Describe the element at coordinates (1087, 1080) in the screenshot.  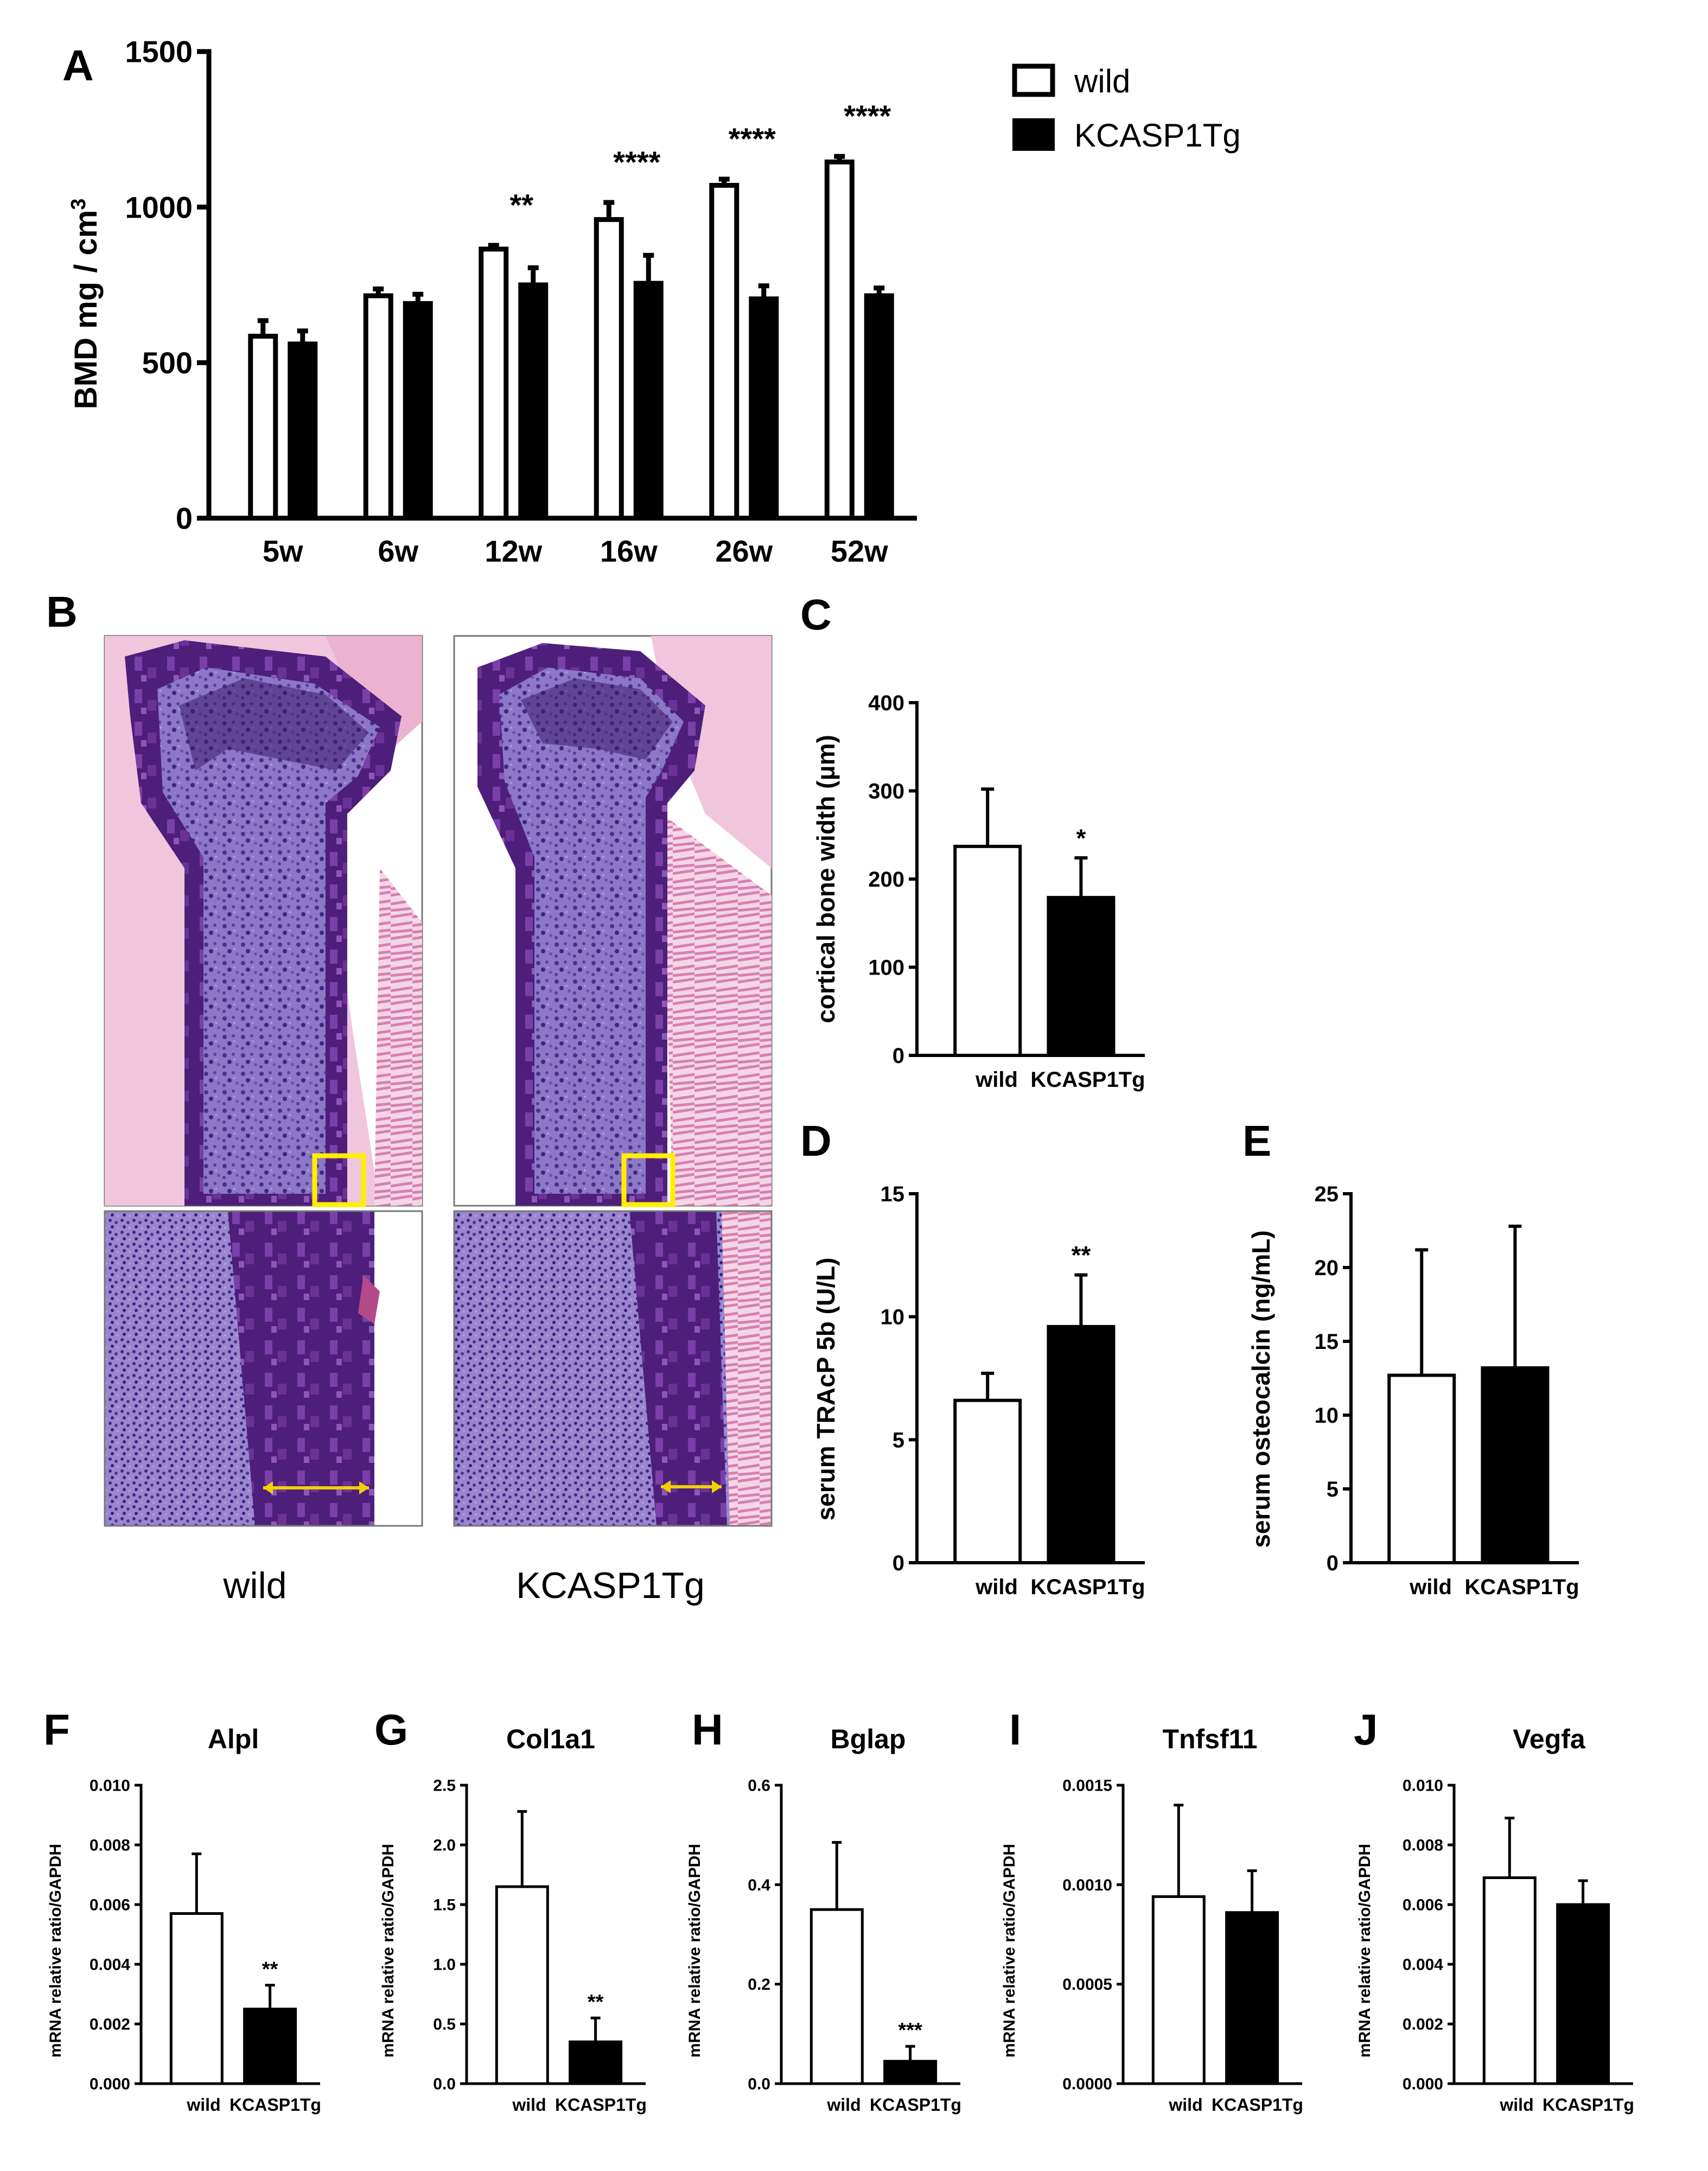
I see `panel-c-category-label-kcasp1tg: KCASP1Tg` at that location.